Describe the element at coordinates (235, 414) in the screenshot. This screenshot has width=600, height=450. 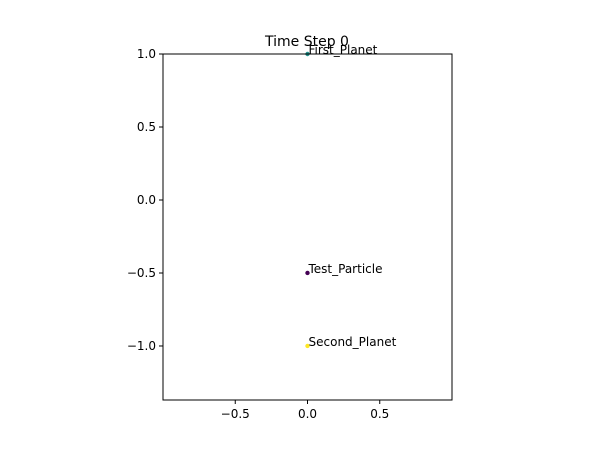
I see `x-tick-label: −0.5` at that location.